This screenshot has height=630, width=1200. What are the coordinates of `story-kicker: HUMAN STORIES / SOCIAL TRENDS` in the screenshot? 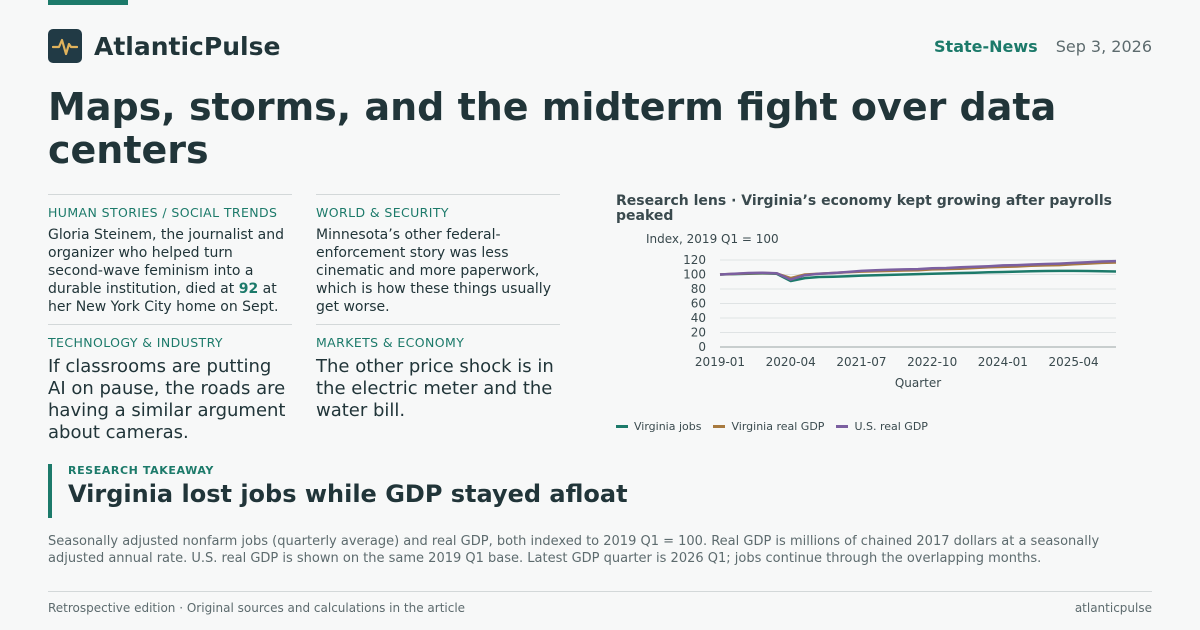 It's located at (163, 212).